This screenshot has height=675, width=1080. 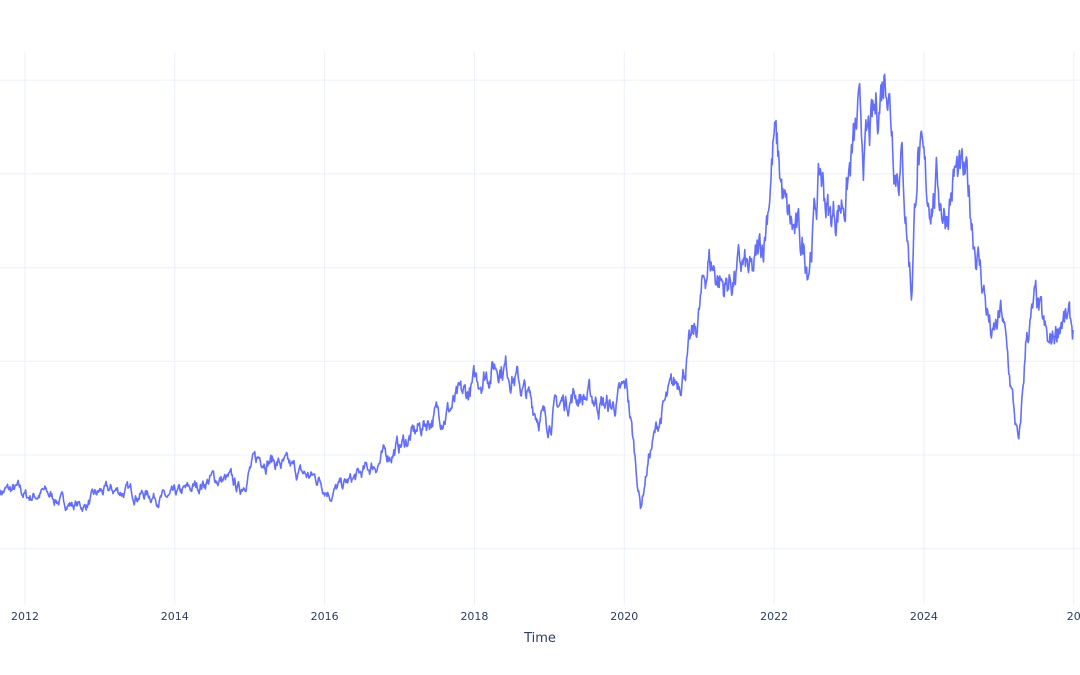 I want to click on x-tick-label: 2018, so click(x=474, y=616).